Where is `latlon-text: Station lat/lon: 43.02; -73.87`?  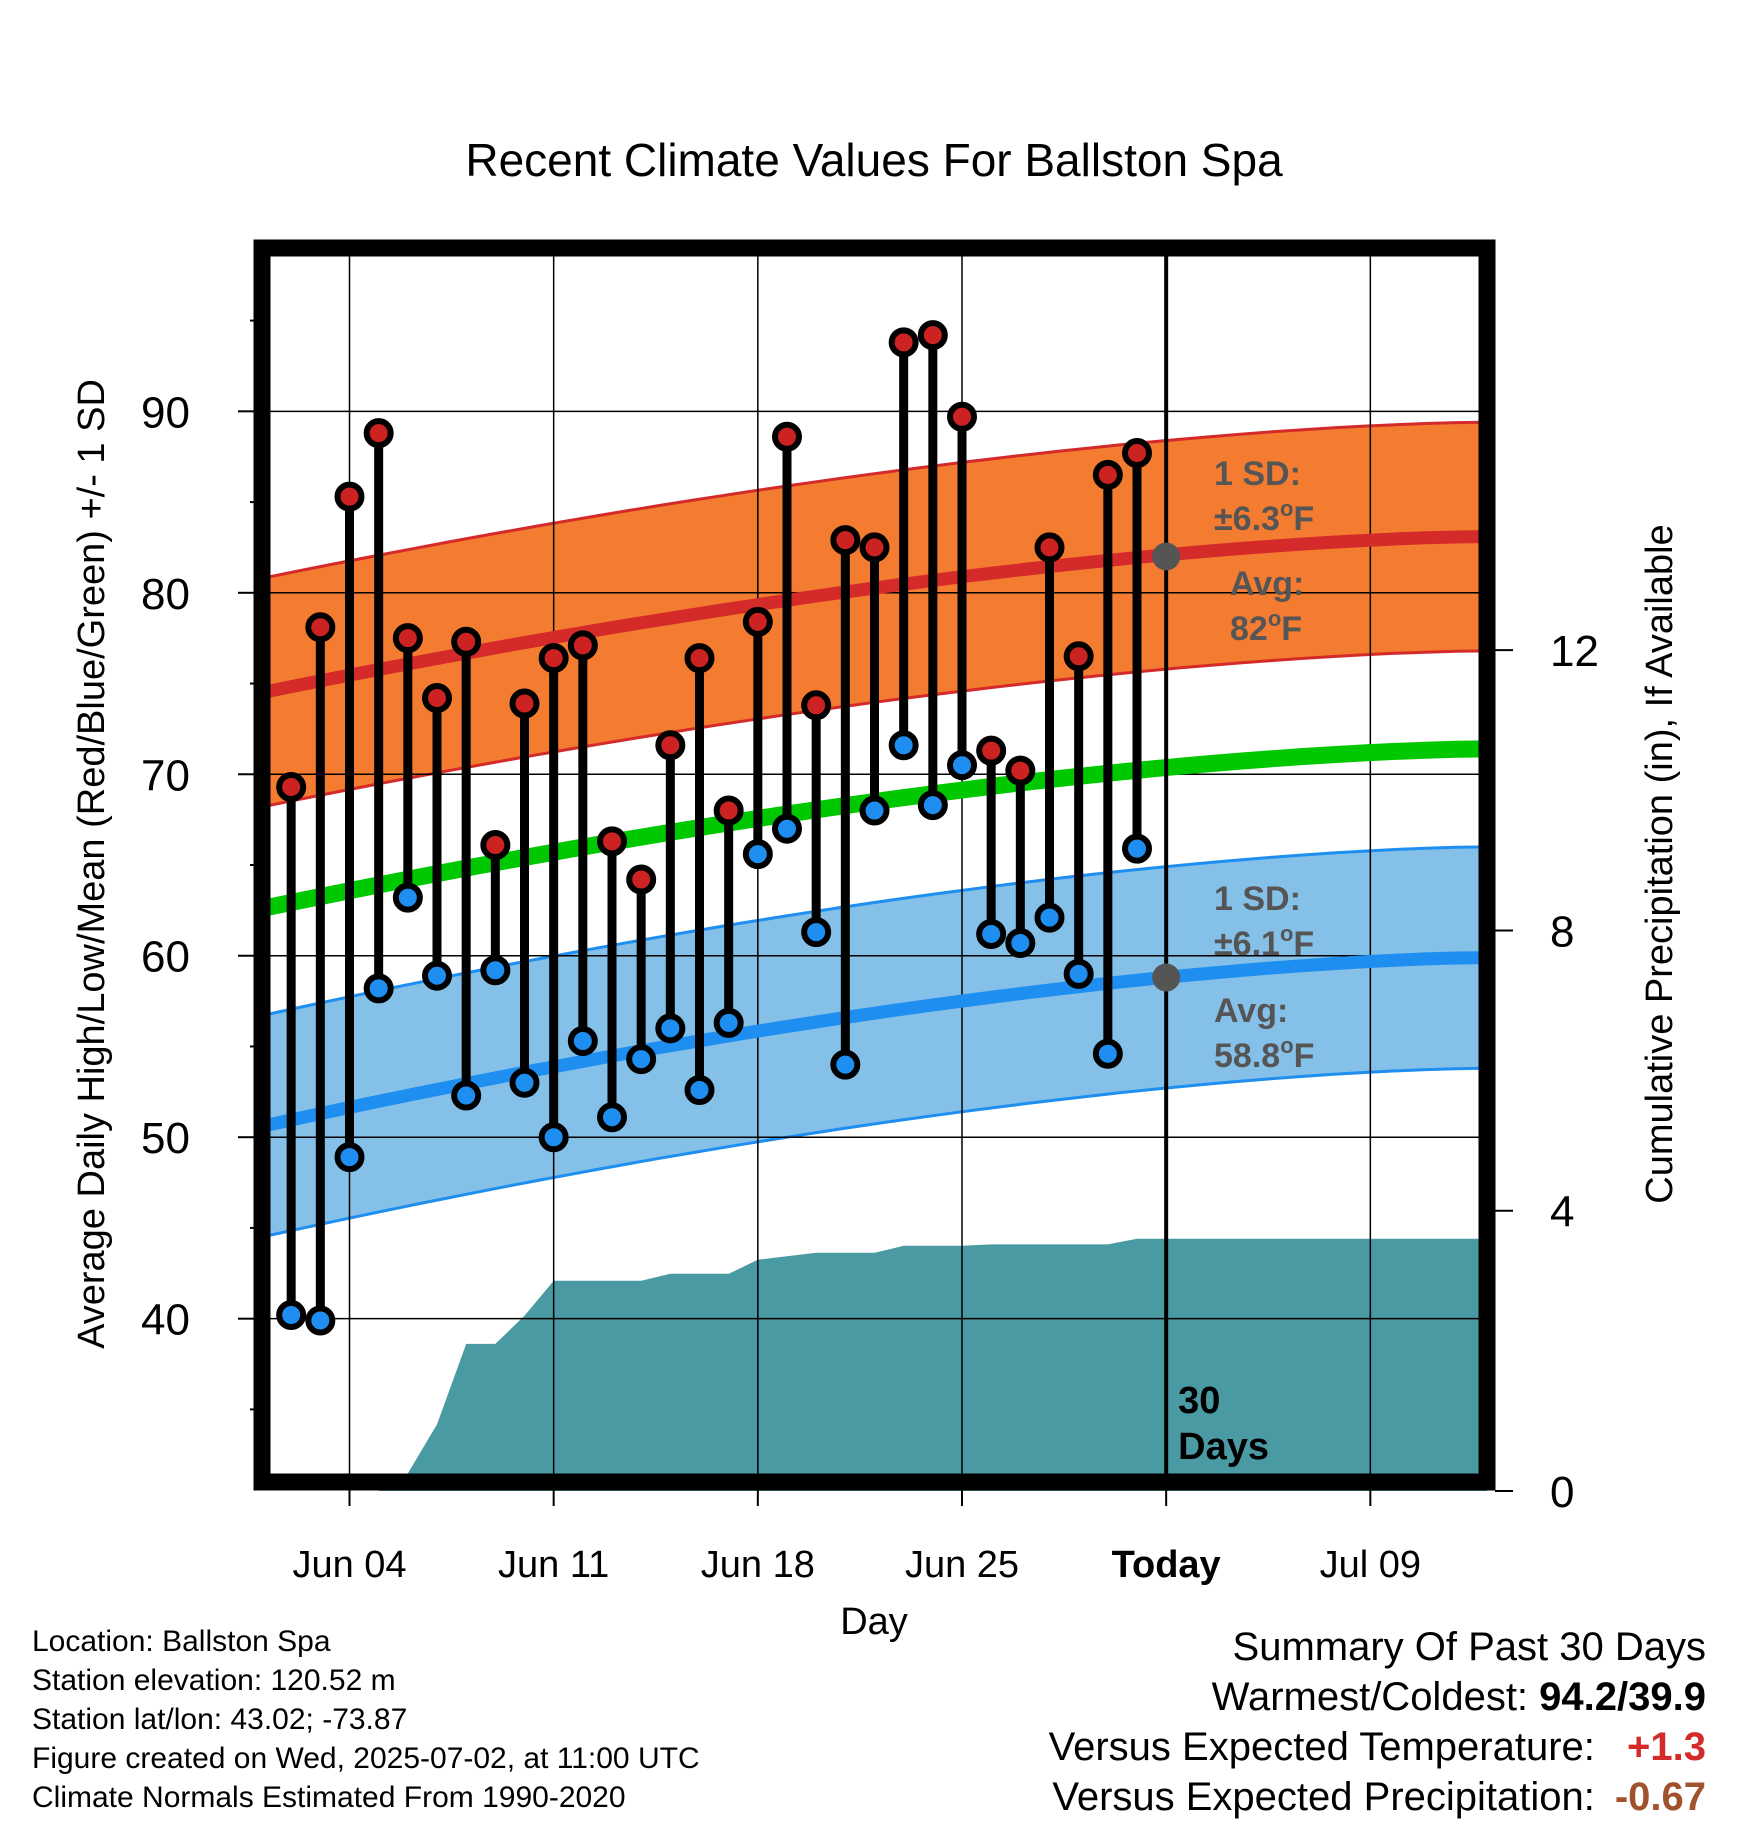
latlon-text: Station lat/lon: 43.02; -73.87 is located at coordinates (220, 1719).